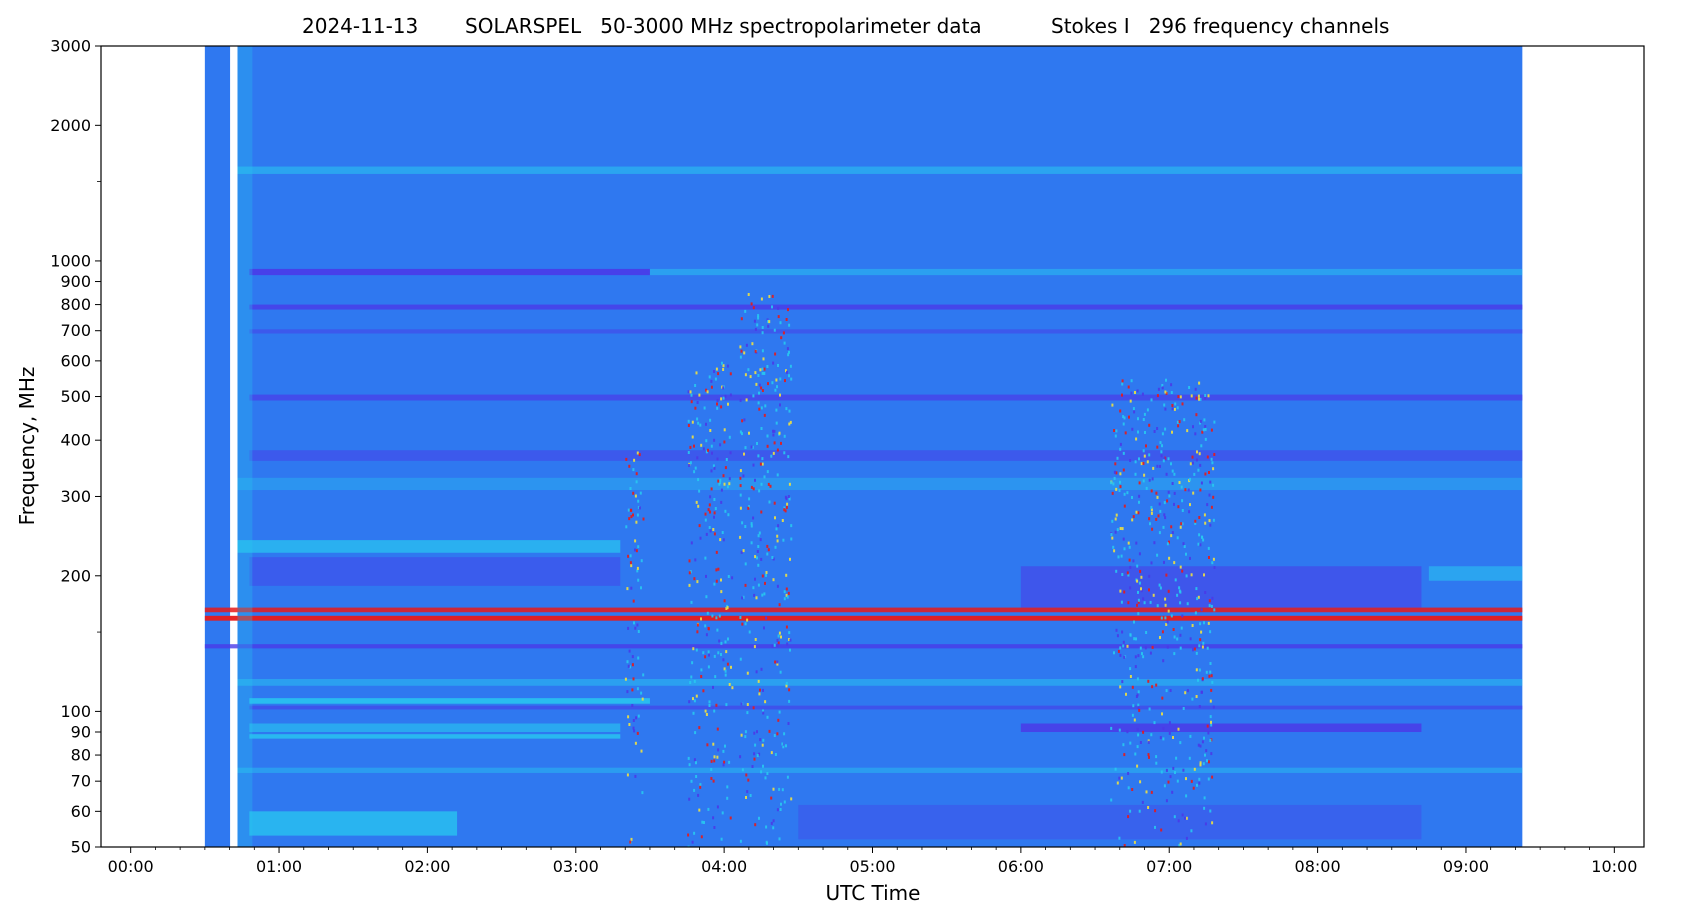  Describe the element at coordinates (81, 847) in the screenshot. I see `y-tick-label: 50` at that location.